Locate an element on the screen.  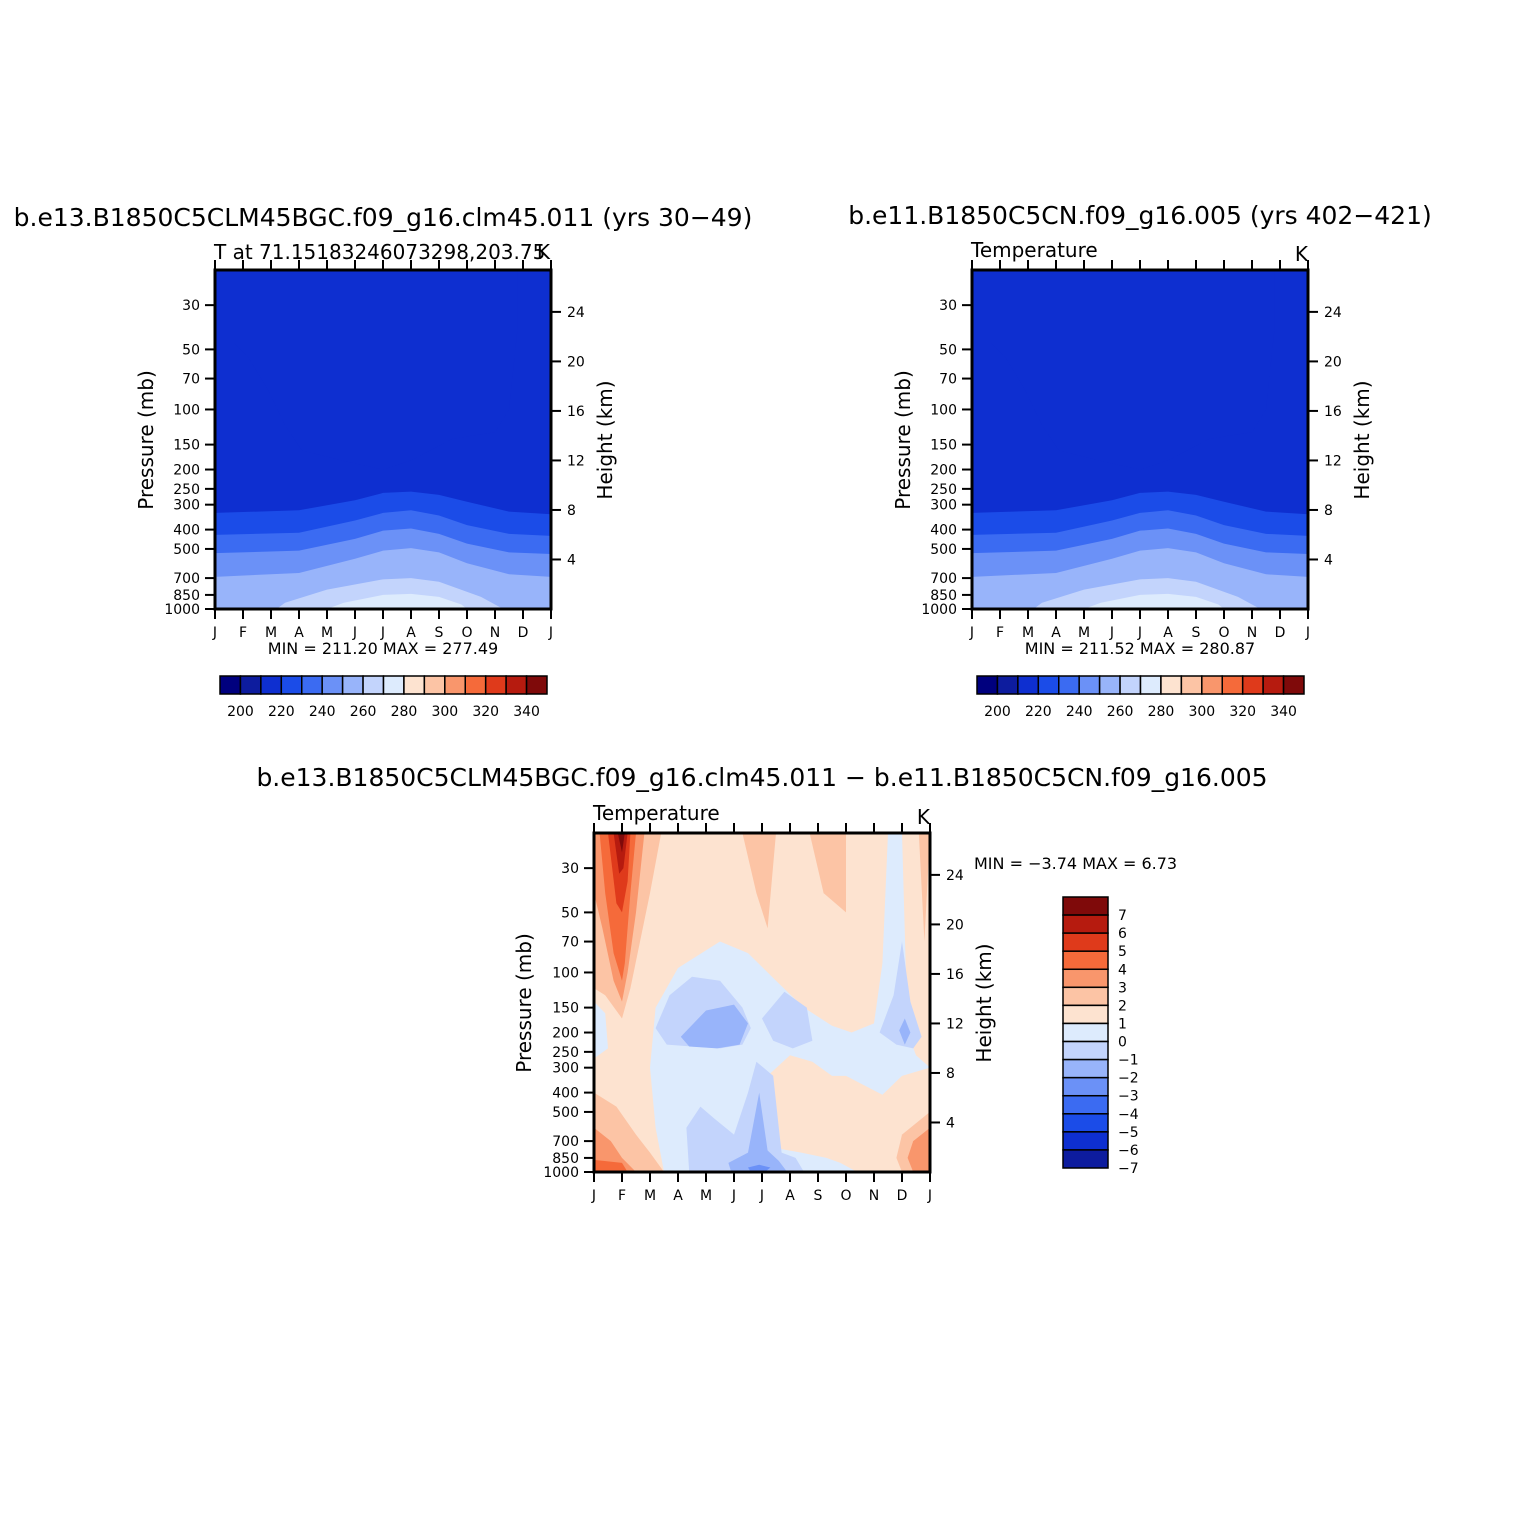
y-tick-label: 150 is located at coordinates (186, 446).